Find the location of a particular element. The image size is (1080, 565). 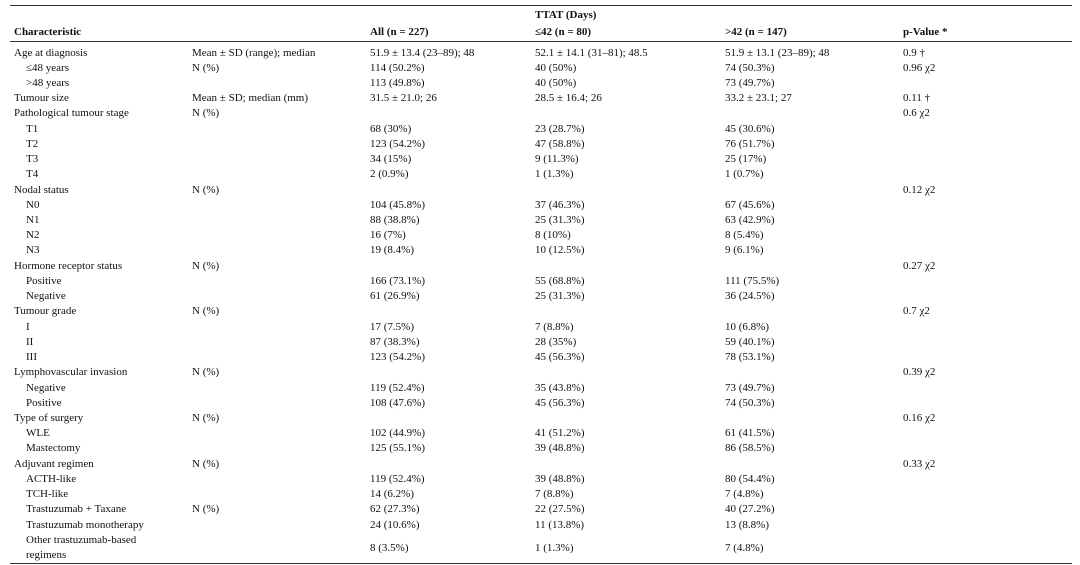

table-cell: 0.33 χ2 is located at coordinates (919, 463).